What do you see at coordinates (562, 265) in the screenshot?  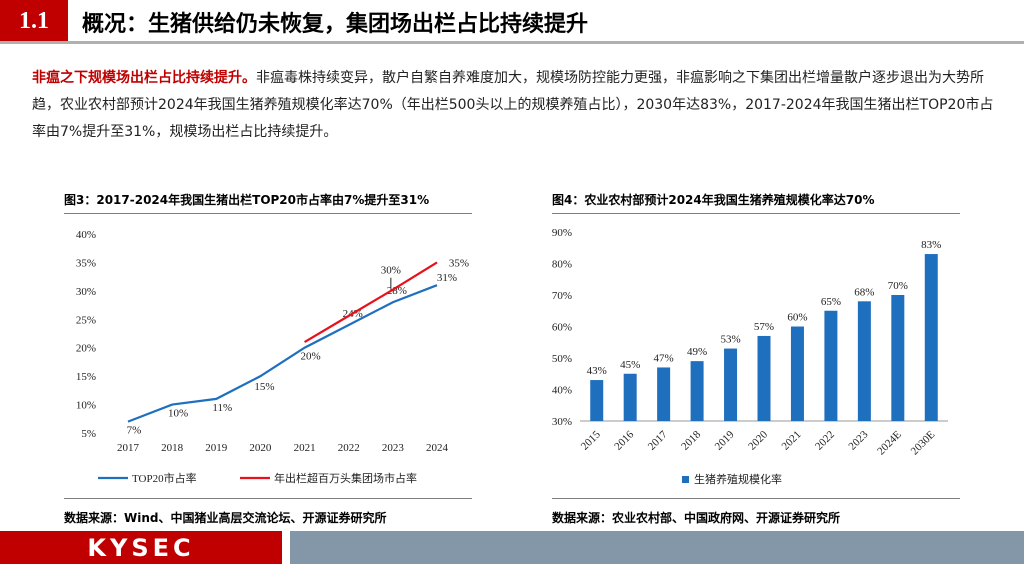 I see `y-tick-label: 80%` at bounding box center [562, 265].